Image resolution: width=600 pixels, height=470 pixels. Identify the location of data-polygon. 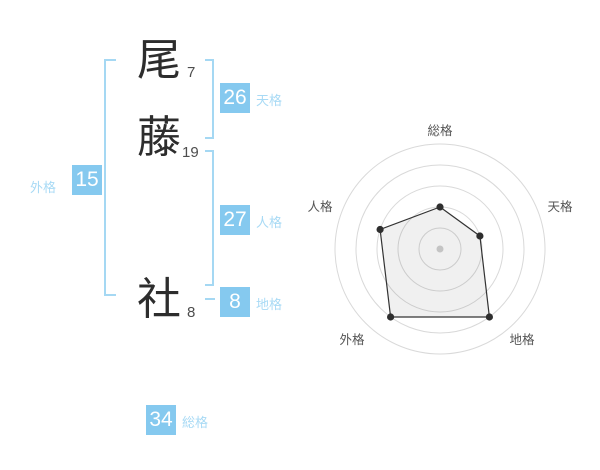
(435, 262).